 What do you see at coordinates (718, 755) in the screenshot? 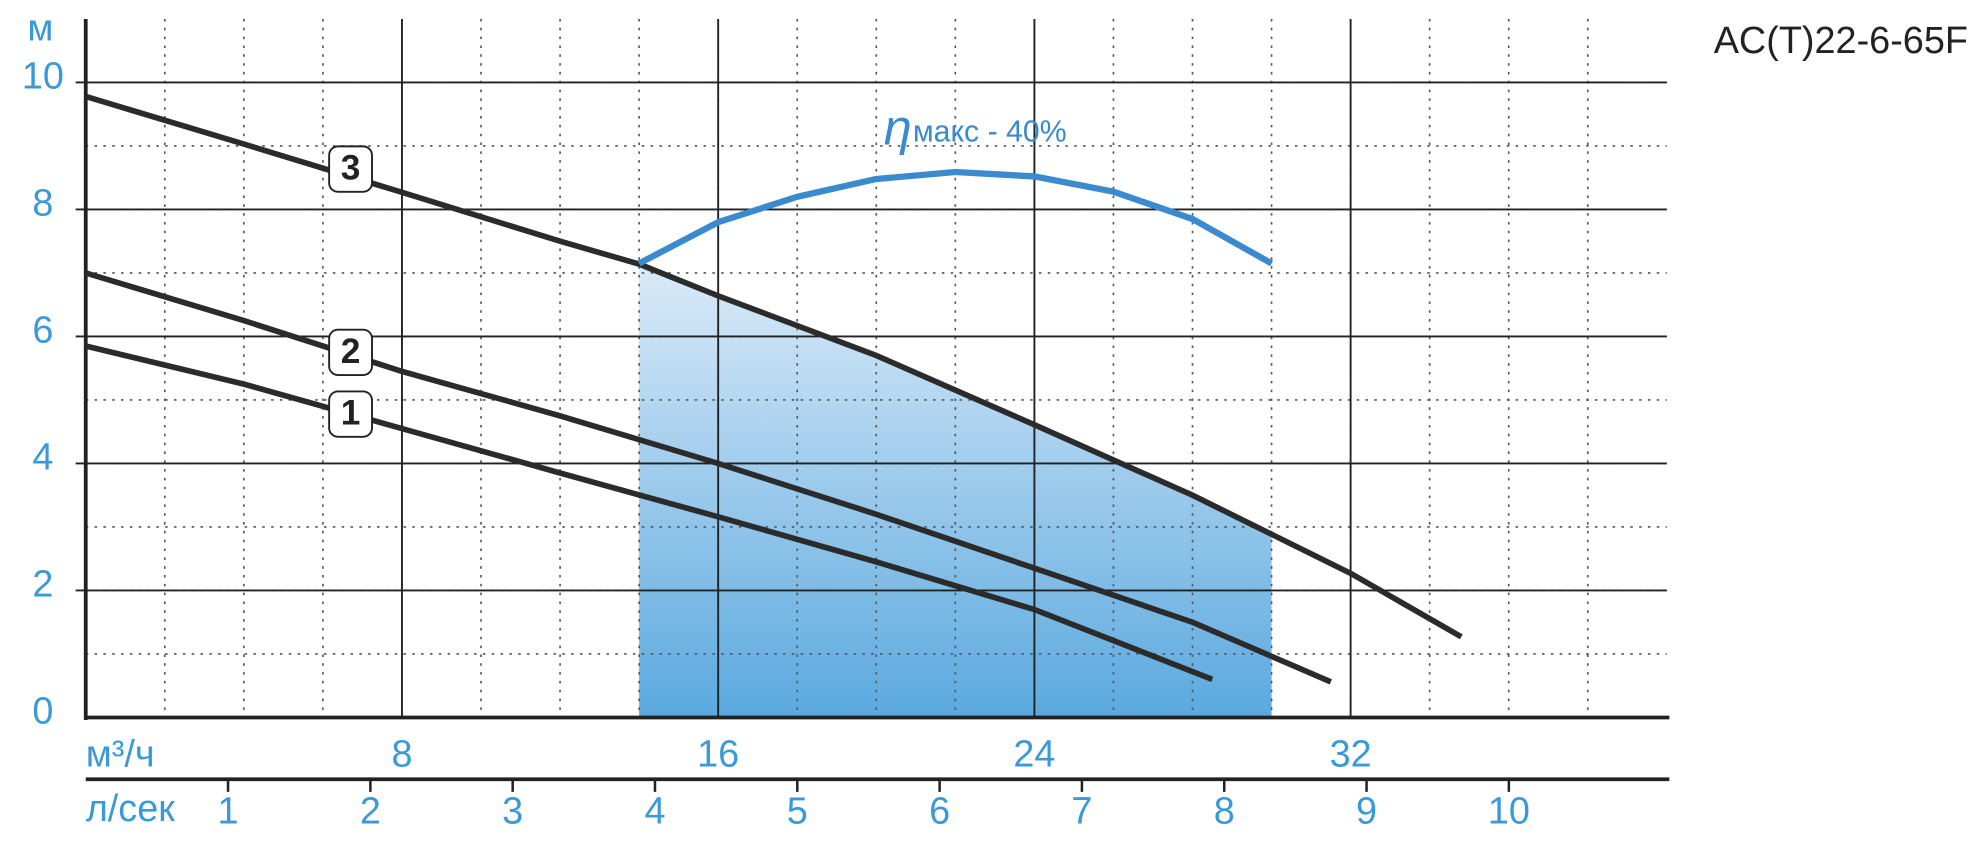
I see `x-tick-label: 16` at bounding box center [718, 755].